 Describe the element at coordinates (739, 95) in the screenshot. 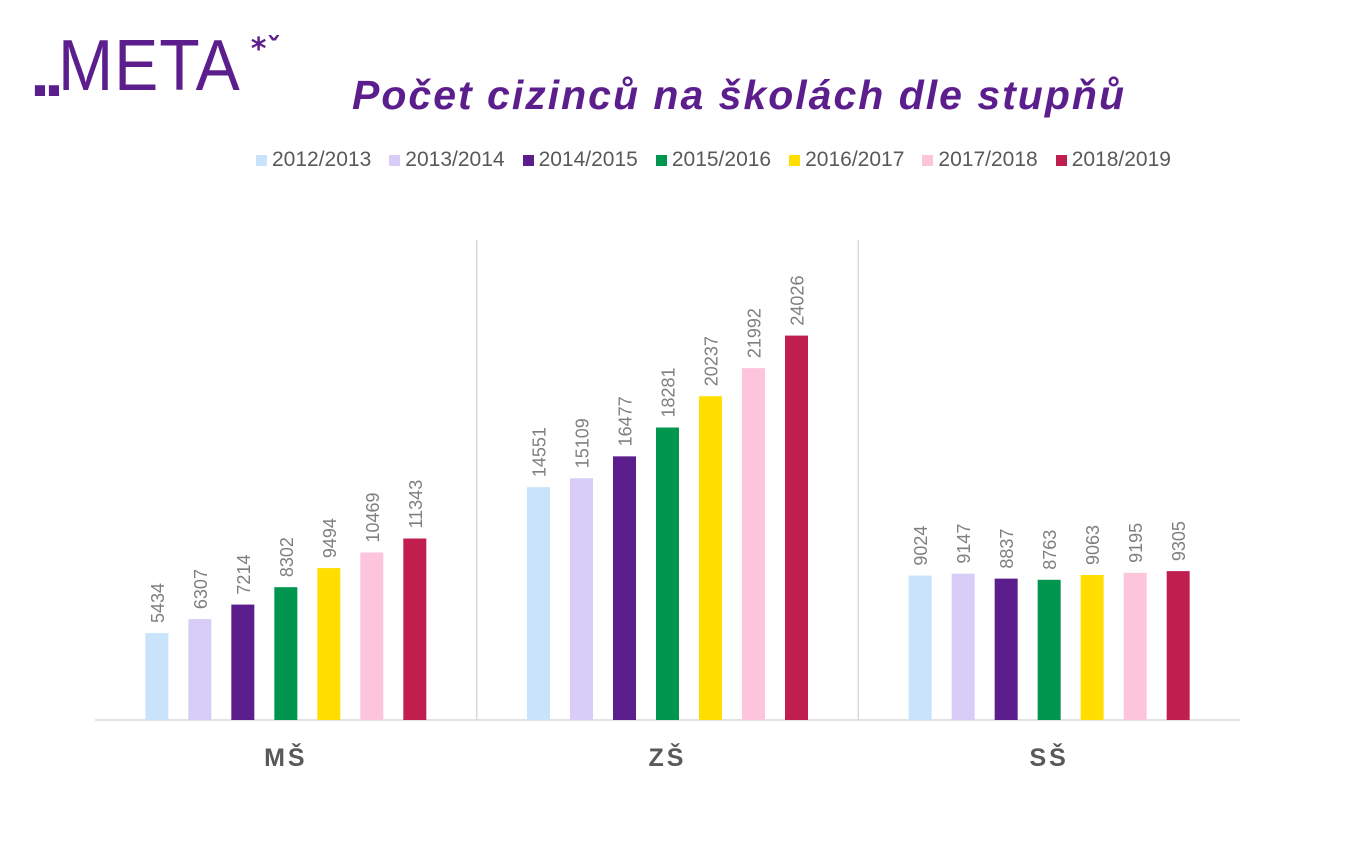

I see `chart-title: Počet cizinců na školách dle stupňů` at that location.